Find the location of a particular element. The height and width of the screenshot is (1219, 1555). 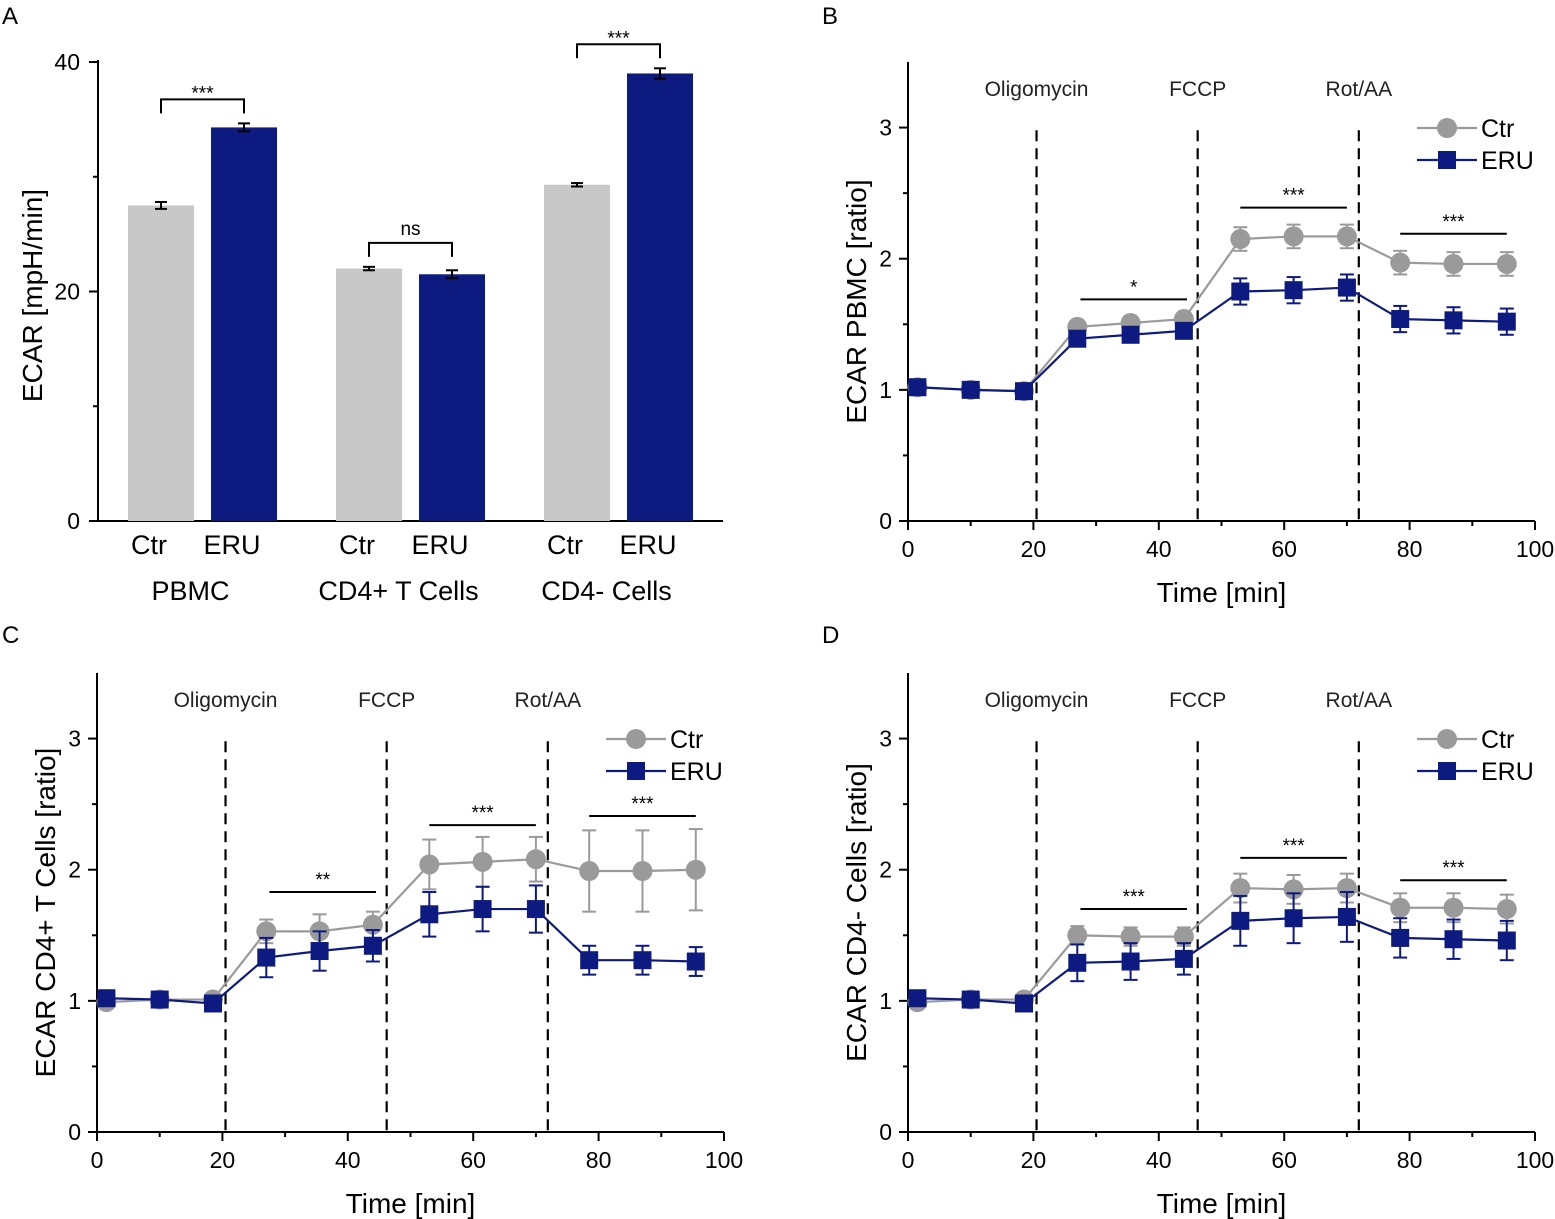

legend-marker-eru is located at coordinates (1447, 160).